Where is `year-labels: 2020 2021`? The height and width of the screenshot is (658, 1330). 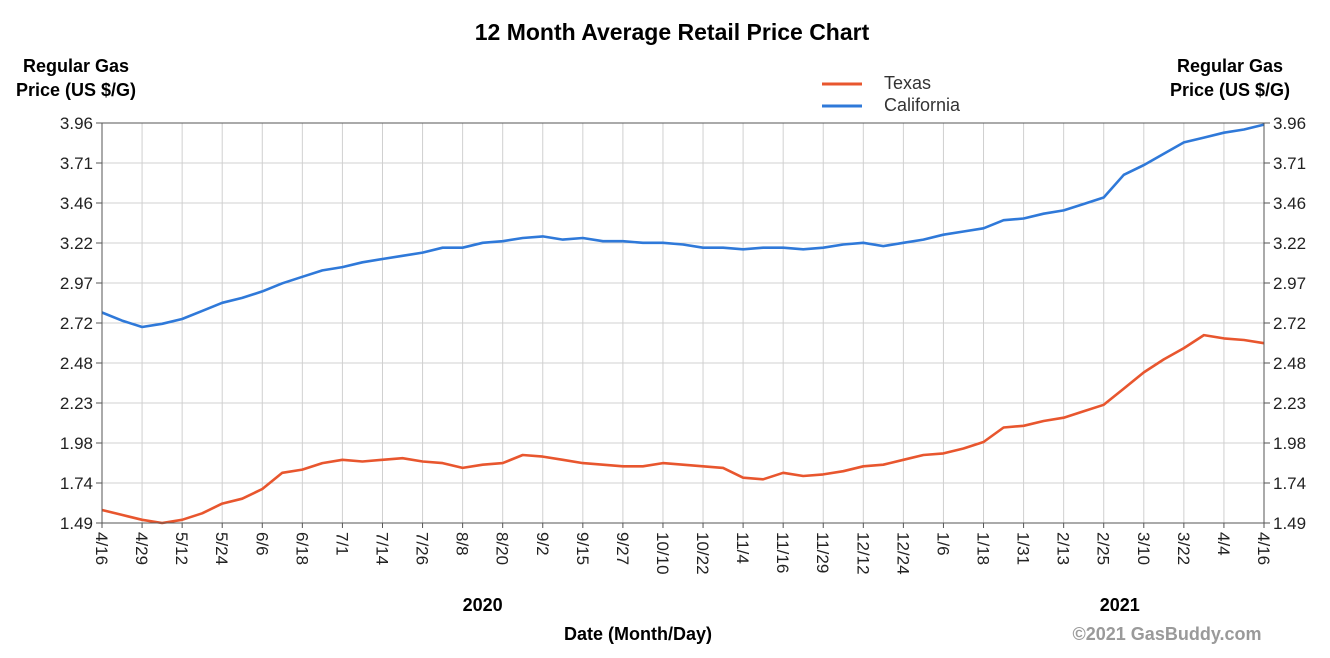 year-labels: 2020 2021 is located at coordinates (801, 605).